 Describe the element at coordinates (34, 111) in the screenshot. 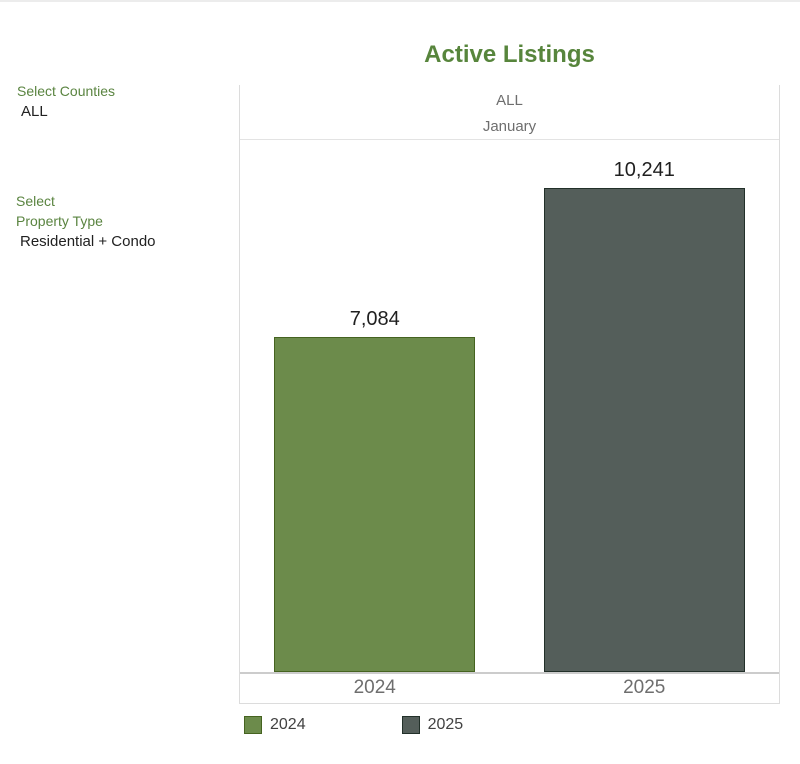

I see `counties-filter-value: ALL` at that location.